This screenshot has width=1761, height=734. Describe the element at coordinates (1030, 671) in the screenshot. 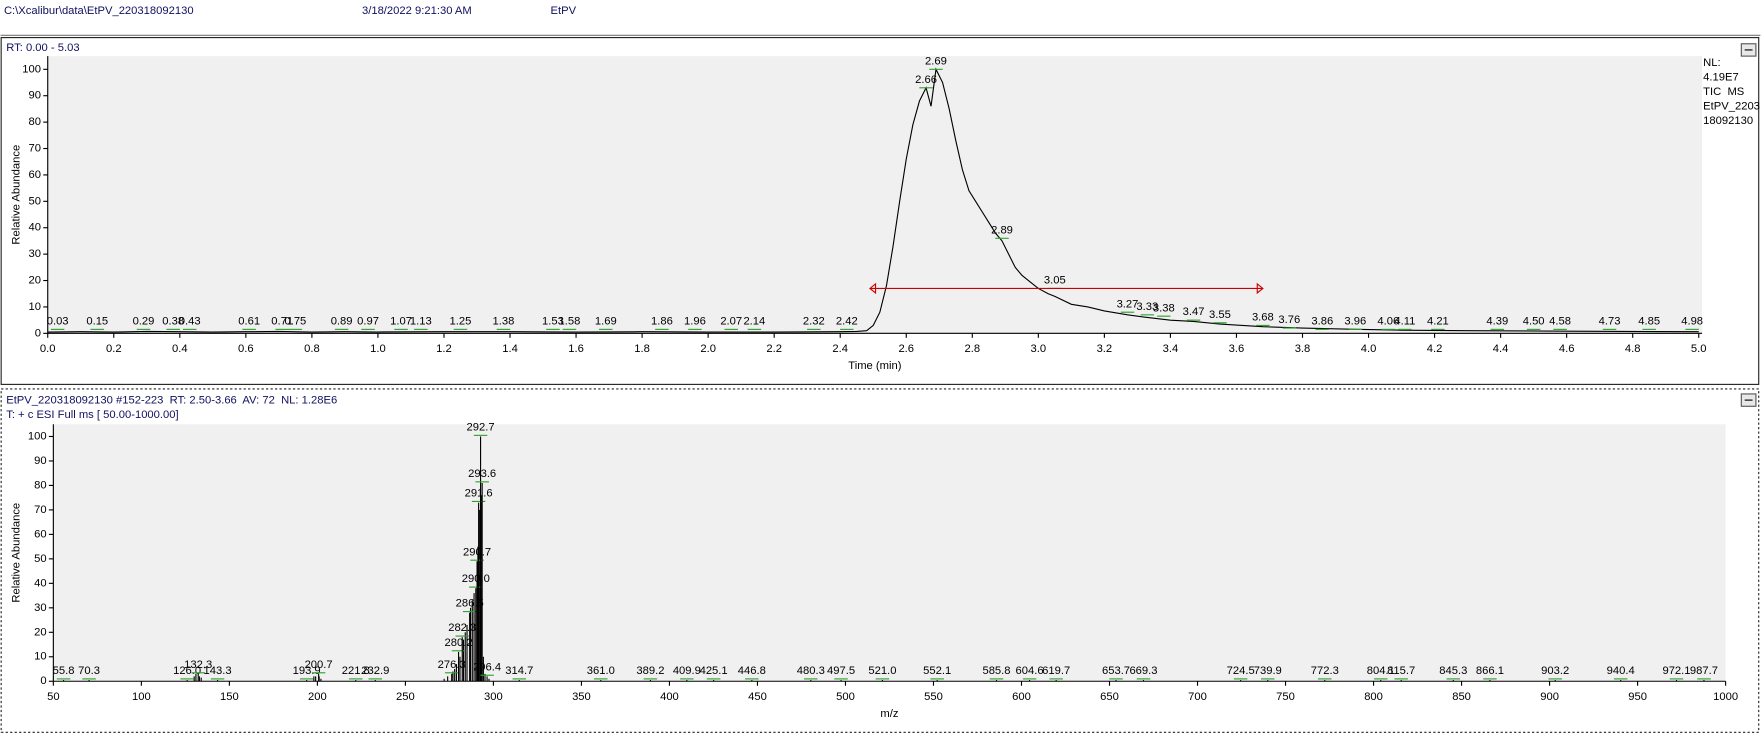

I see `peak-label: 604.6` at that location.